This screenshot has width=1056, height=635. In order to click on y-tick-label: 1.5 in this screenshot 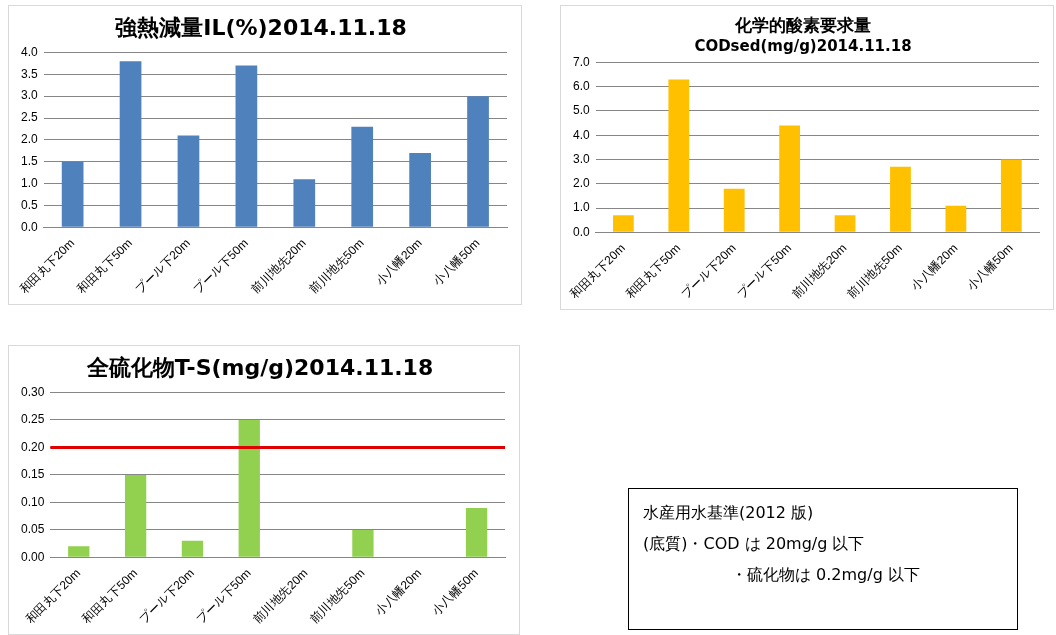, I will do `click(29, 161)`.